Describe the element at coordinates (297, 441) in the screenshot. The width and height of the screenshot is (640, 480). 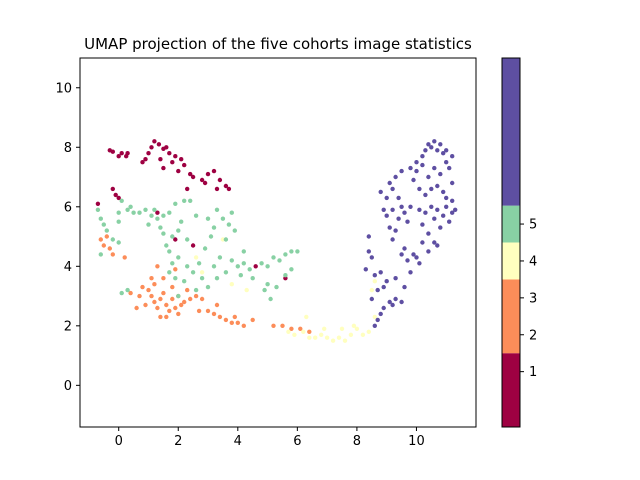
I see `x-tick-label: 6` at that location.